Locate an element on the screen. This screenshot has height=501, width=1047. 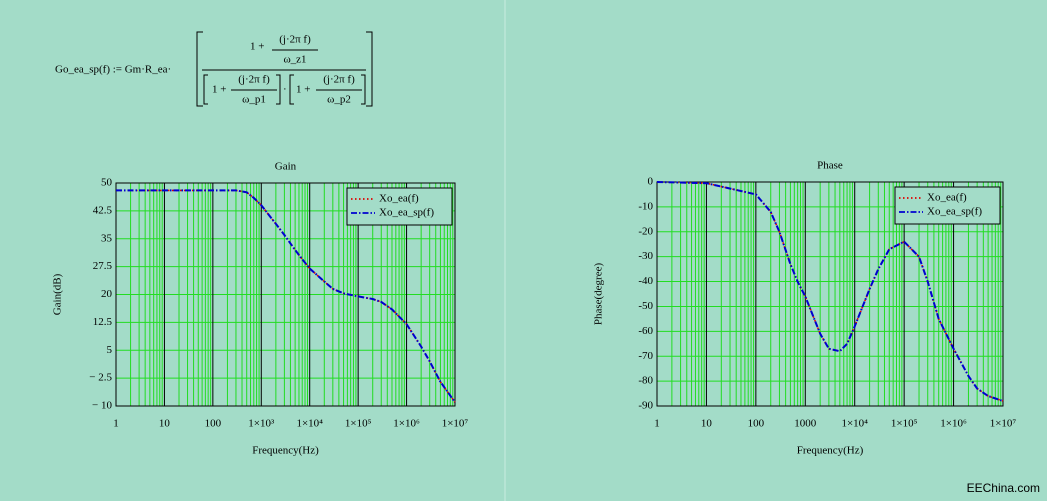
y-tick-label: -20 is located at coordinates (645, 231).